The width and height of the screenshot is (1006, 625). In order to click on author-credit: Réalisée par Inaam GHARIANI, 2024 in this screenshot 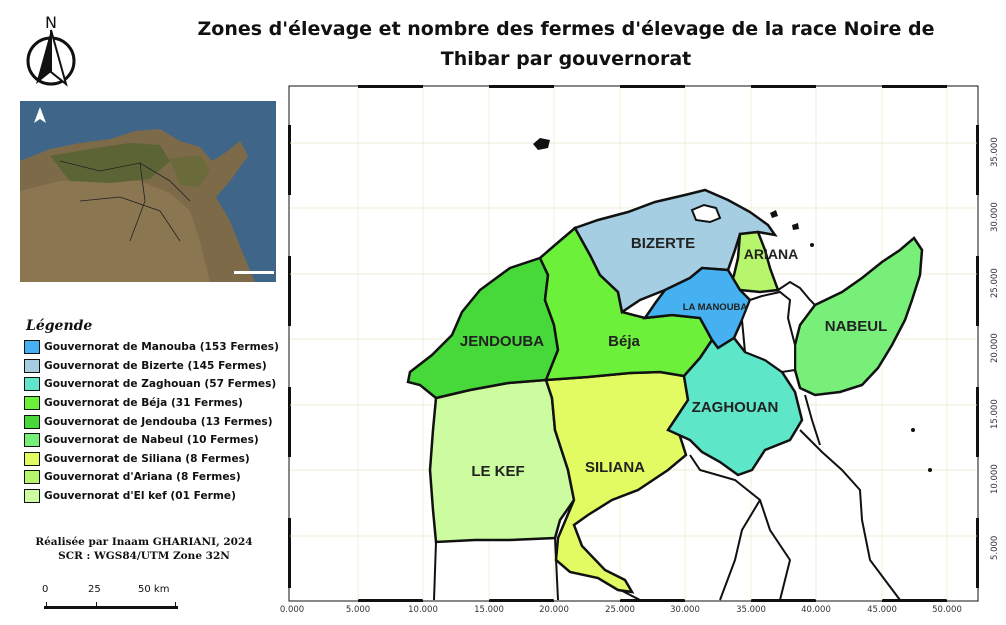, I will do `click(144, 542)`.